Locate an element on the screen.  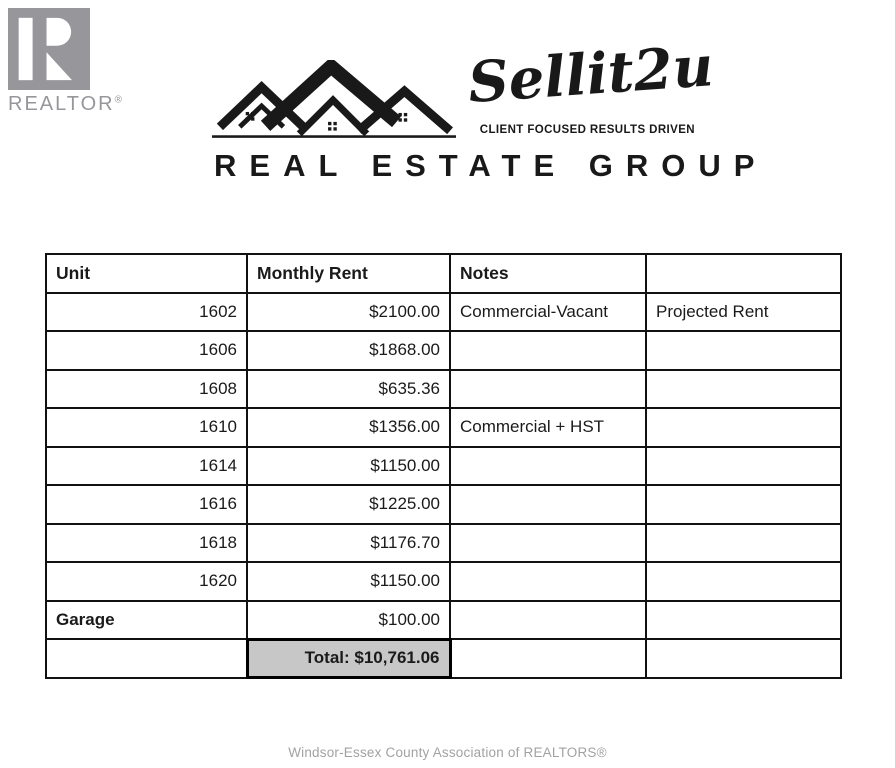
rent-table-header: Unit Monthly Rent Notes is located at coordinates (443, 273).